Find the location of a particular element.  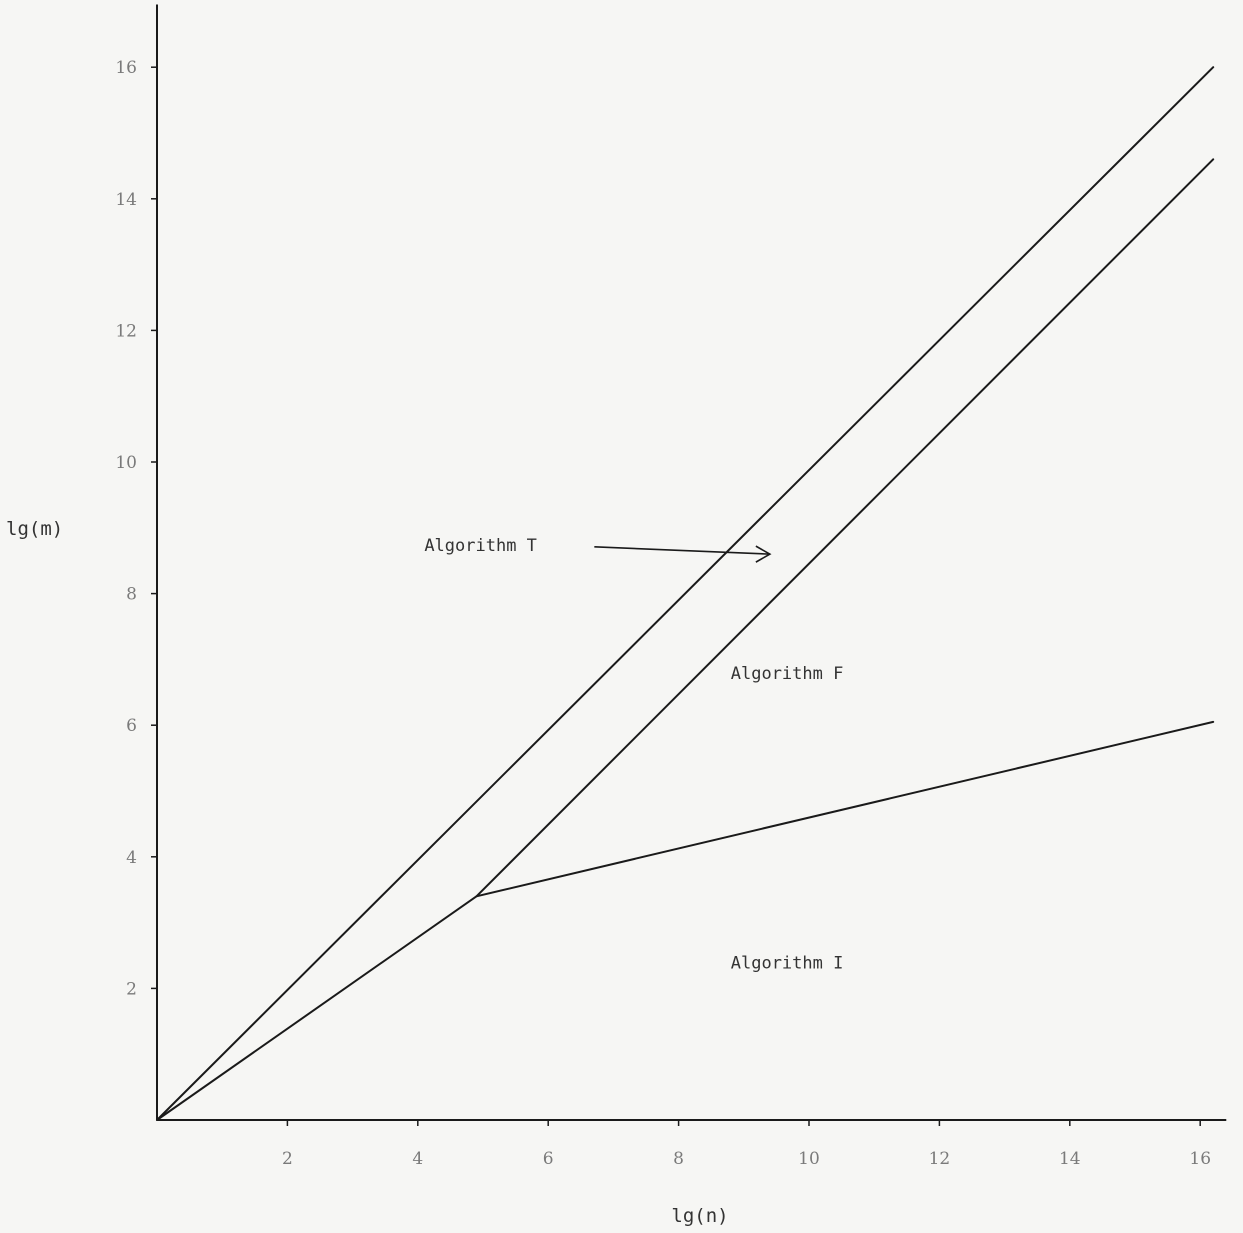

boundary-line-lower is located at coordinates (845, 809).